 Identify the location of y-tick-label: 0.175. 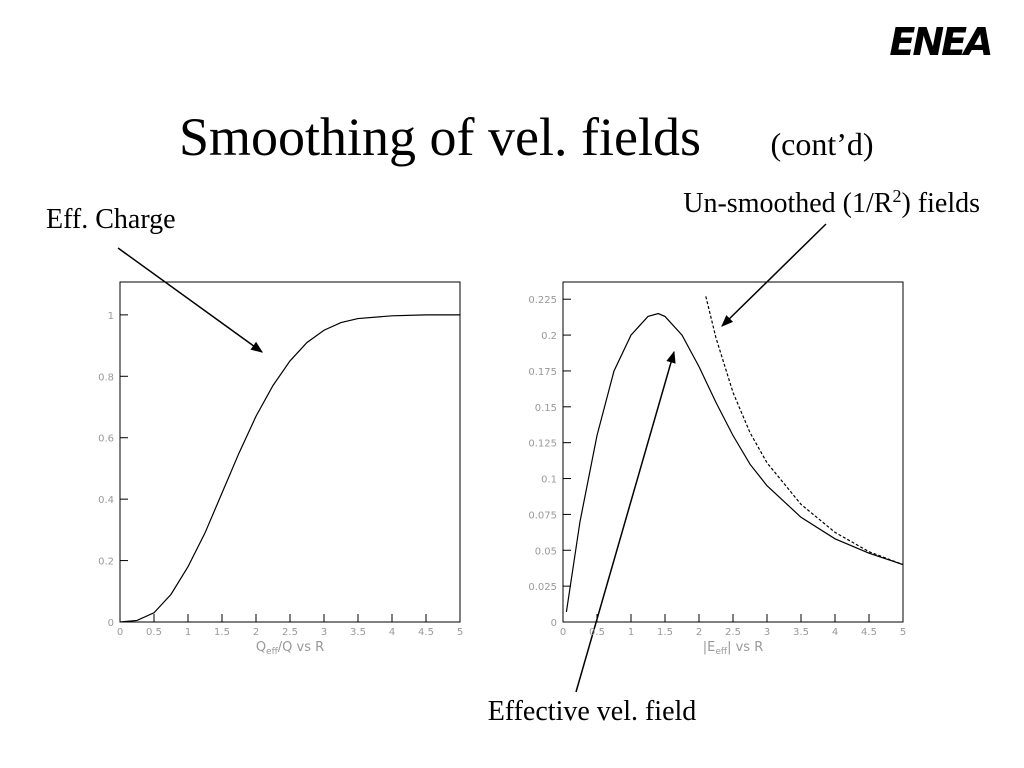
(542, 372).